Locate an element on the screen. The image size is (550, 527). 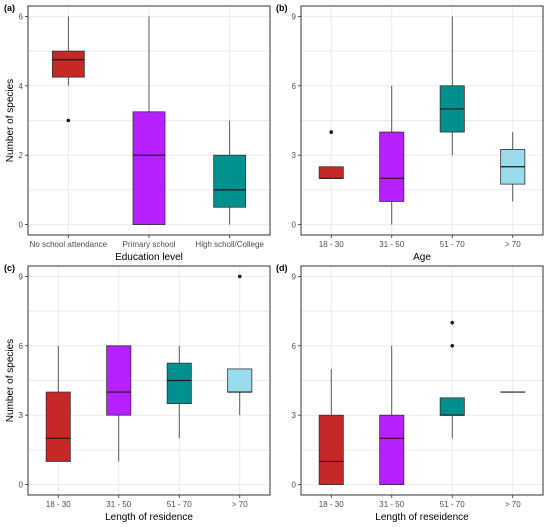
panel-1-xtick-label: No school attendance is located at coordinates (69, 244).